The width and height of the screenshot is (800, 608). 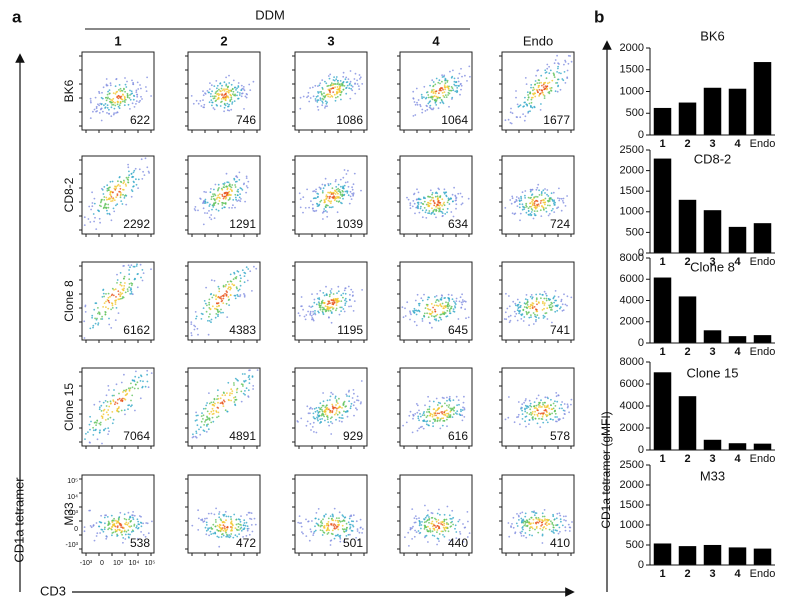 What do you see at coordinates (712, 35) in the screenshot?
I see `chart-title: BK6` at bounding box center [712, 35].